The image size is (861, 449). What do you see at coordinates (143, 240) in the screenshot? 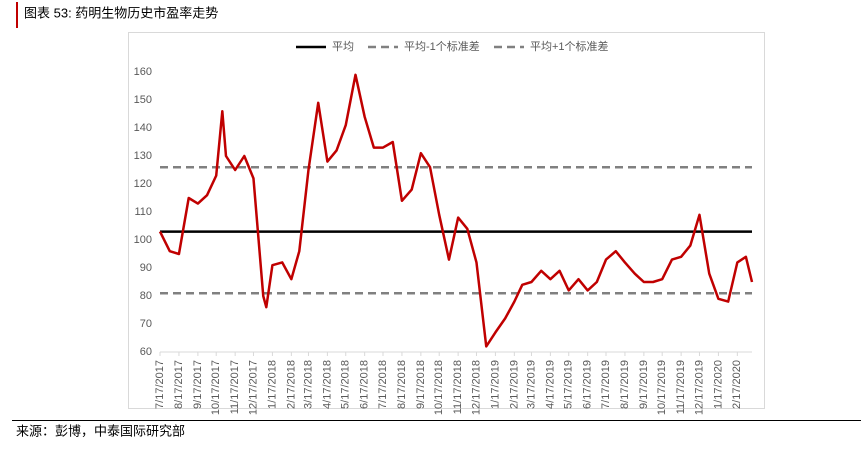
I see `y-tick-label: 100` at bounding box center [143, 240].